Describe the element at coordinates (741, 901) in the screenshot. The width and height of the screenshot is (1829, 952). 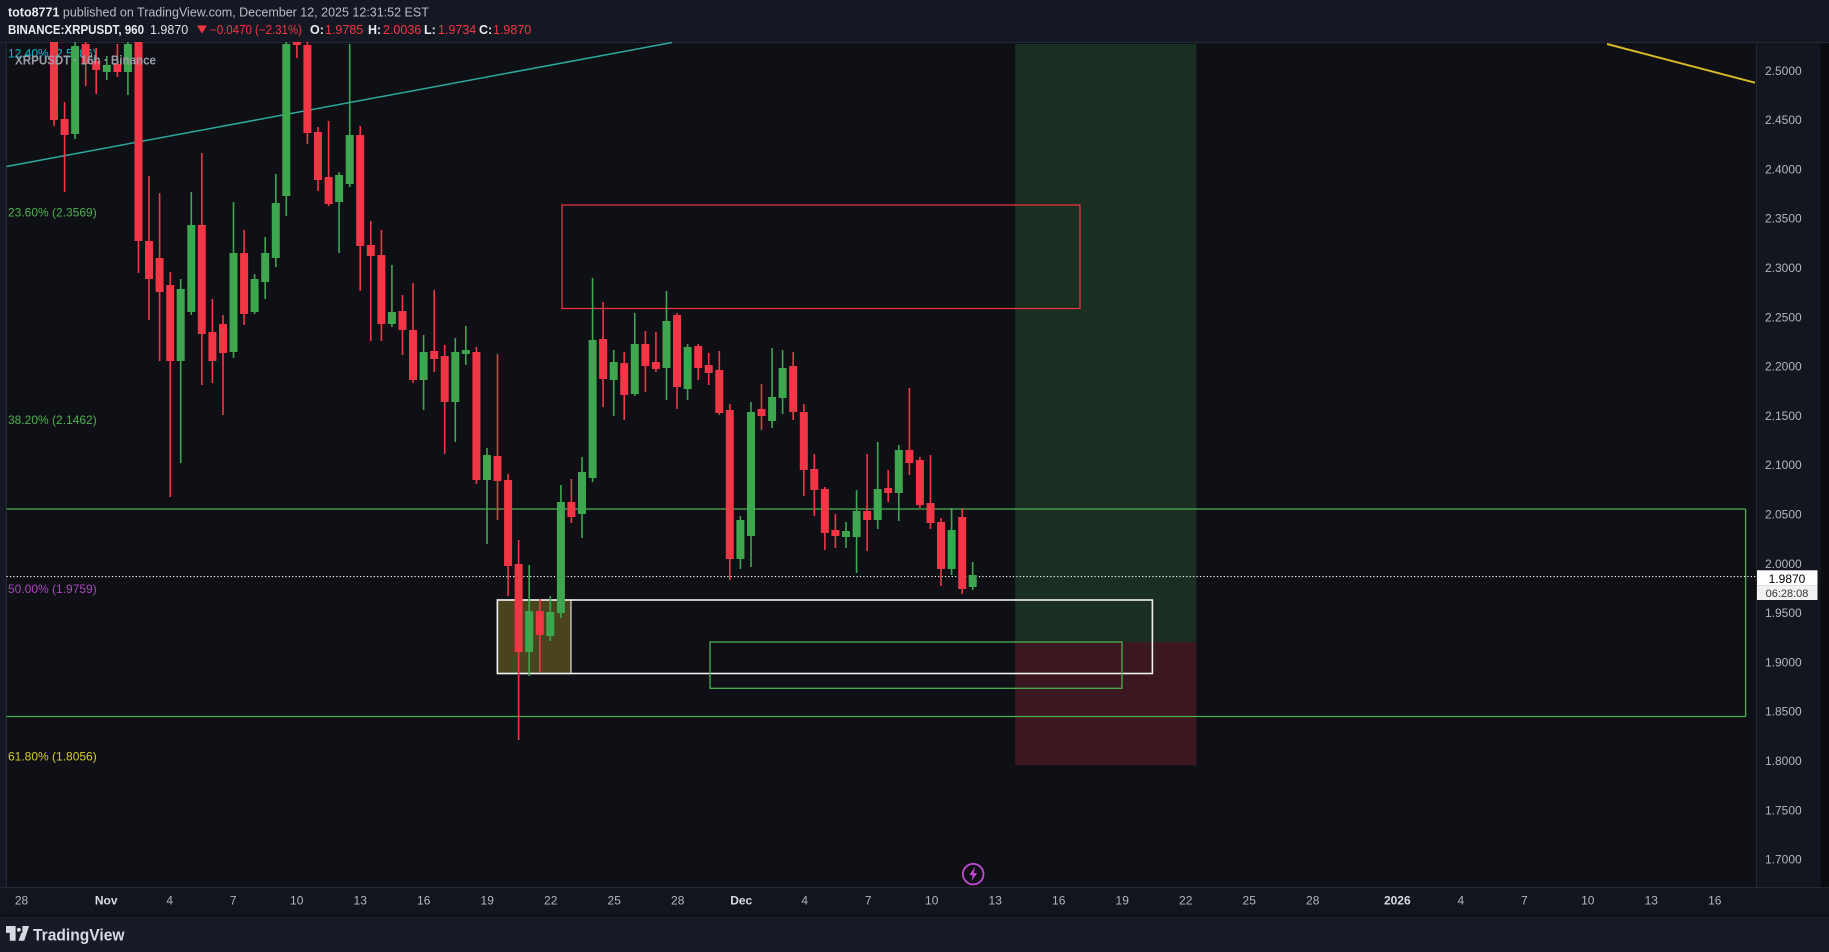
I see `svg-text: Dec` at that location.